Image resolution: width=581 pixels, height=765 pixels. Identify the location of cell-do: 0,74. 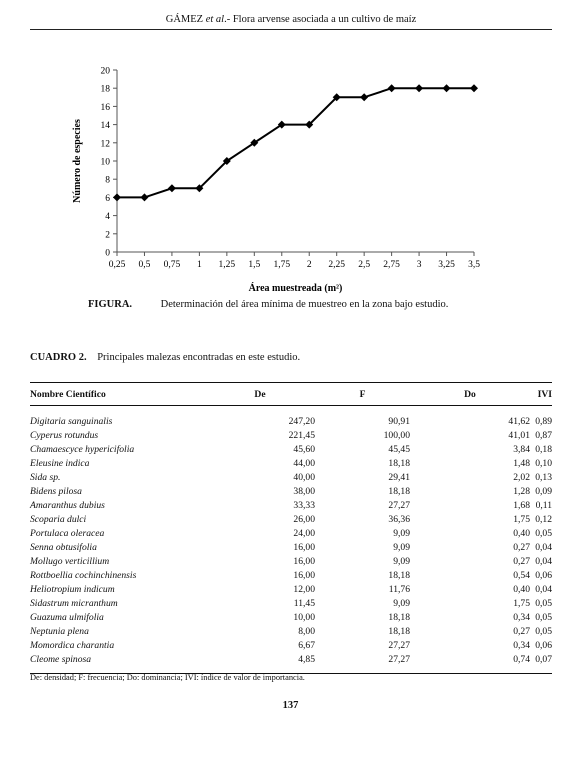
(470, 663).